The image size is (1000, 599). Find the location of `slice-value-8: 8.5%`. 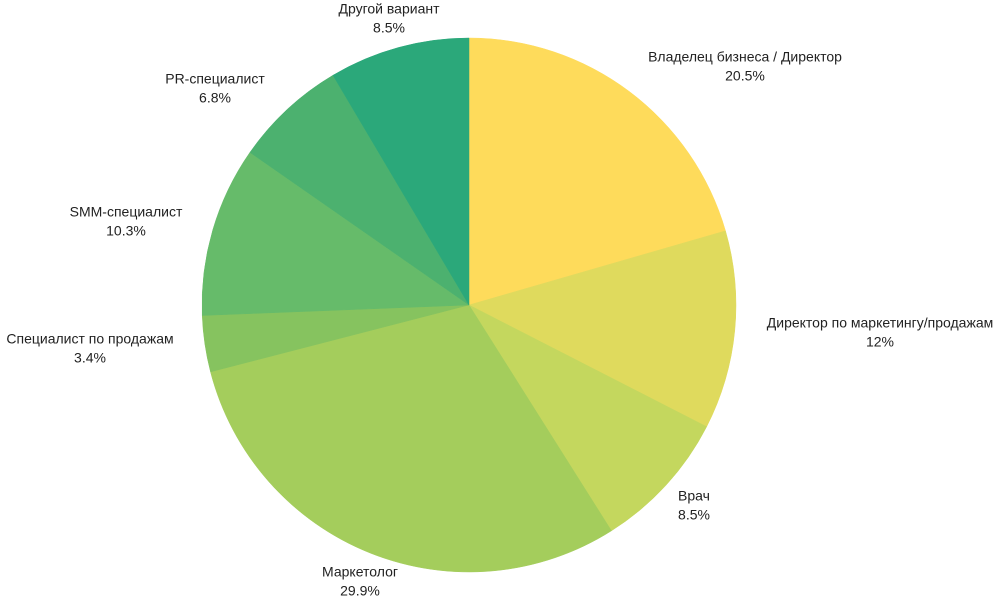

slice-value-8: 8.5% is located at coordinates (389, 28).